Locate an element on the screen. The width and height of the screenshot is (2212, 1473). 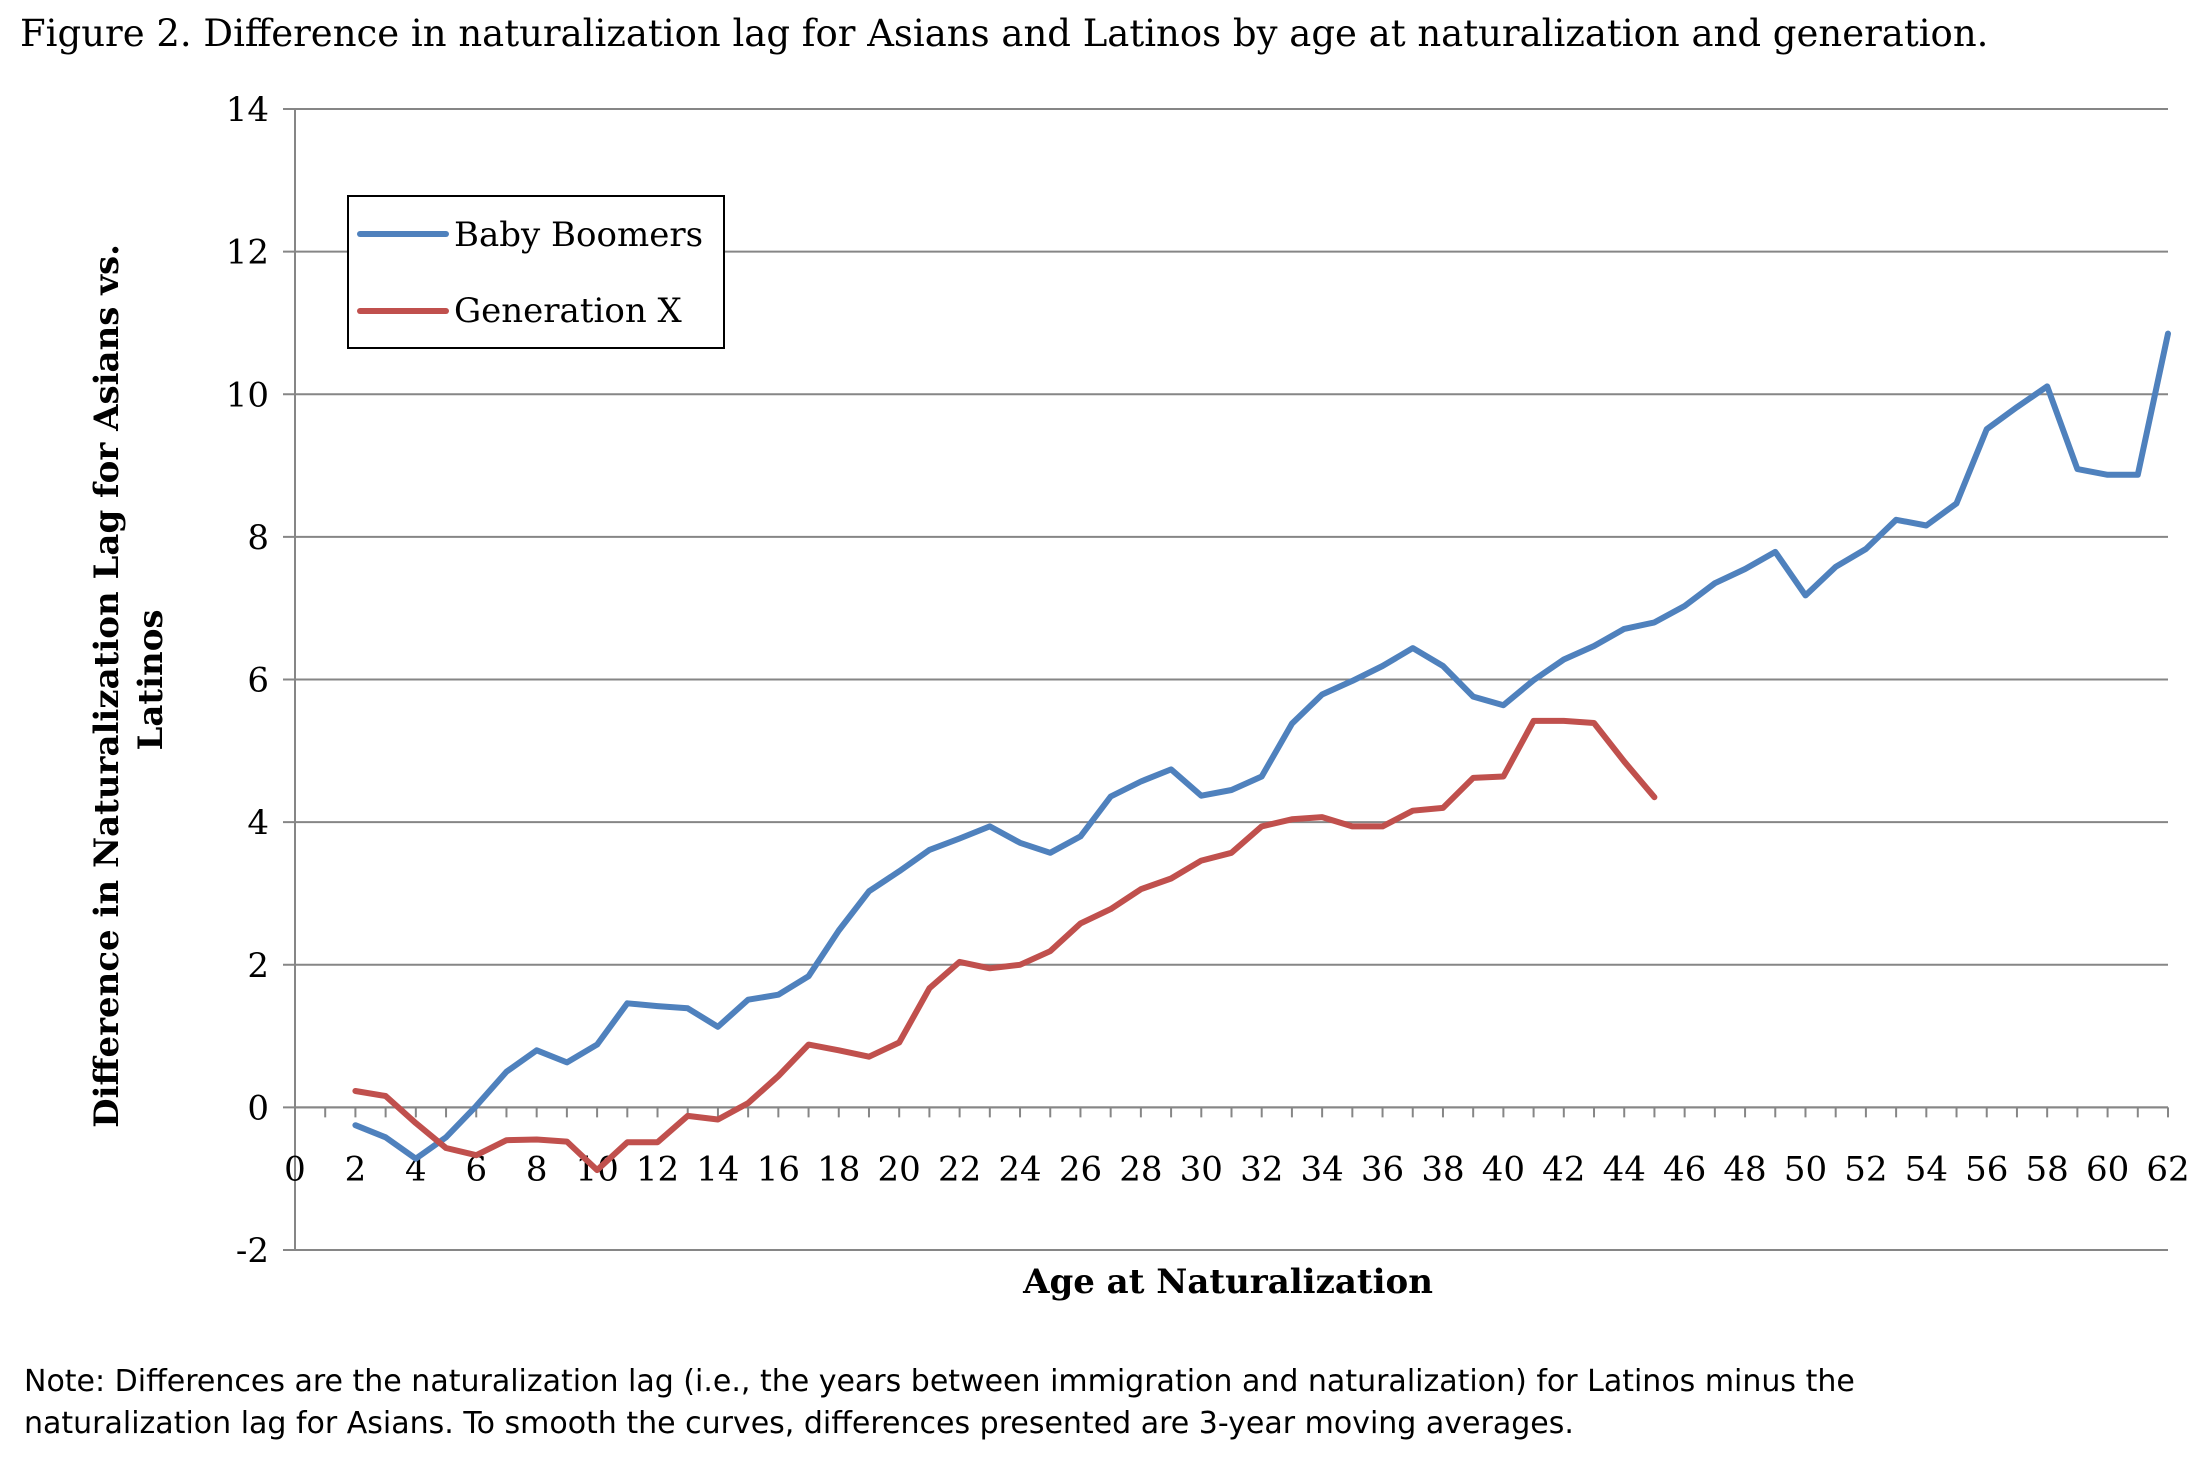
y-tick-label: 14 is located at coordinates (247, 110).